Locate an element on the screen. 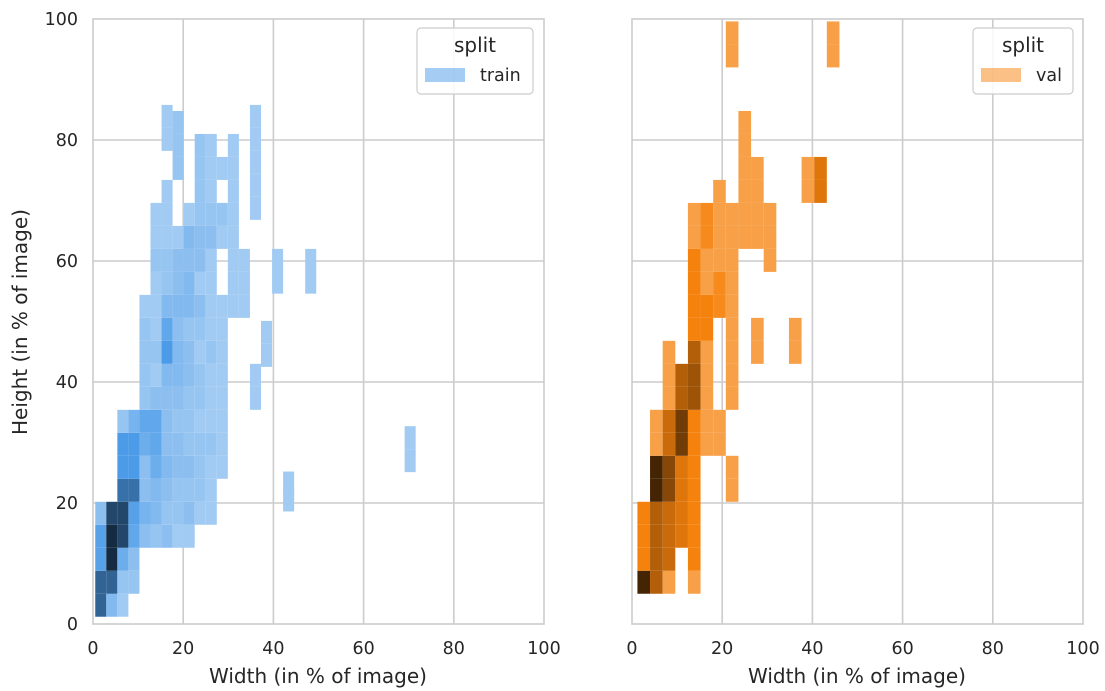 This screenshot has width=1105, height=691. y-axis-label: Height (in % of image) is located at coordinates (20, 322).